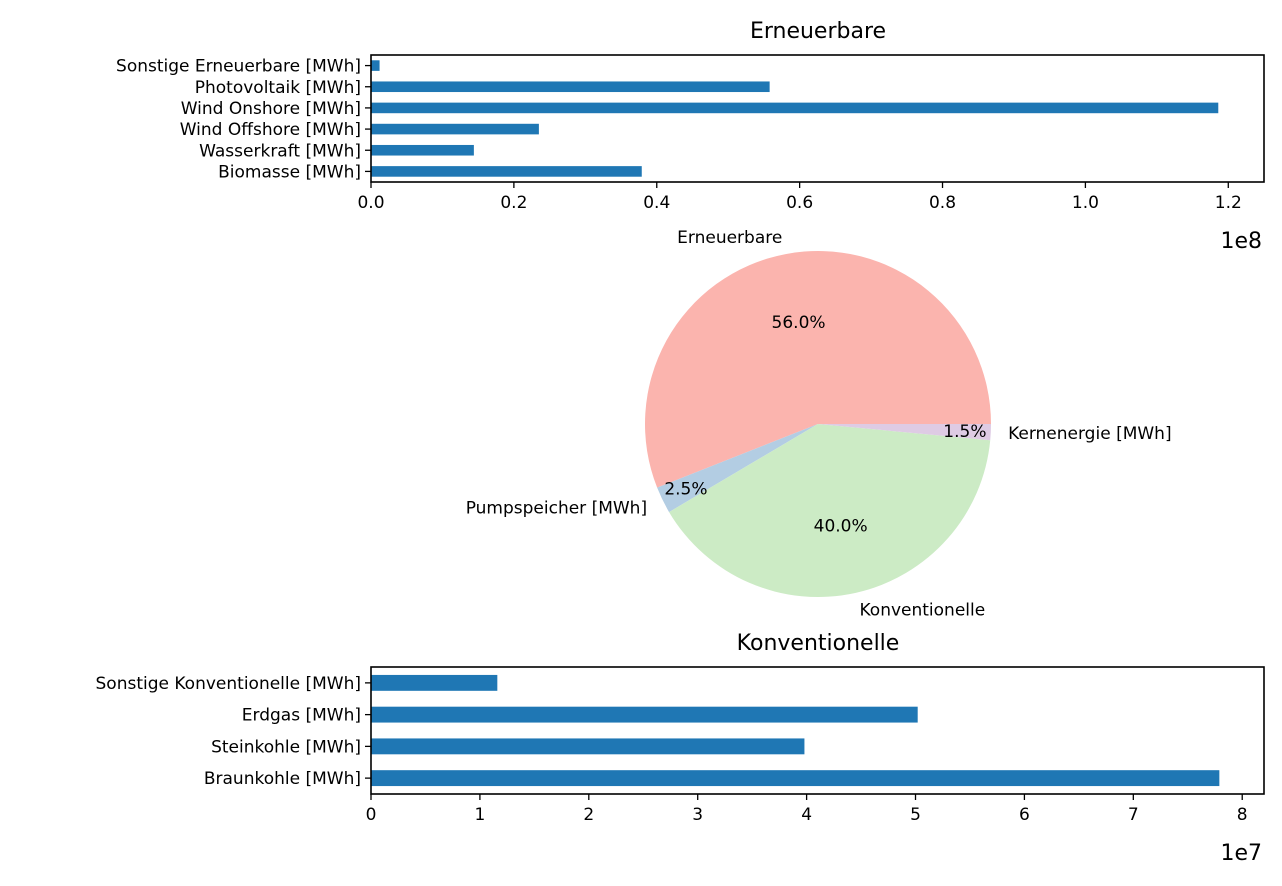  What do you see at coordinates (656, 203) in the screenshot?
I see `xtick-label-2: 0.4` at bounding box center [656, 203].